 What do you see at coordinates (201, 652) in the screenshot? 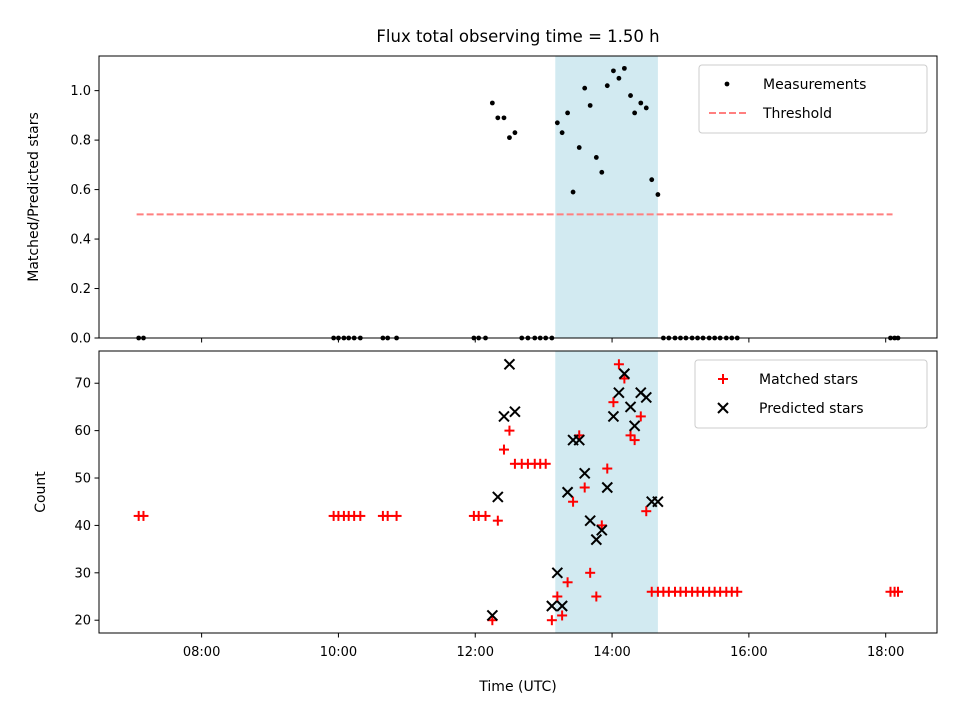
I see `x-tick-label: 08:00` at bounding box center [201, 652].